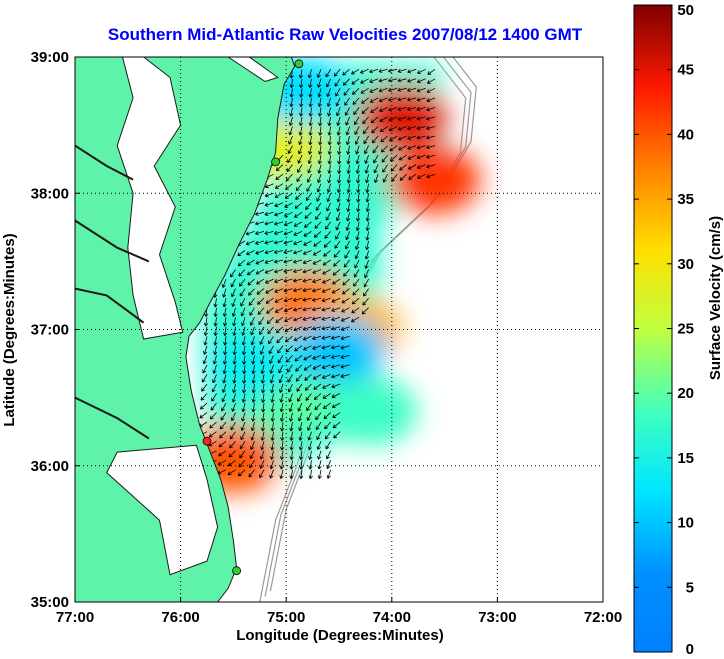  What do you see at coordinates (685, 134) in the screenshot?
I see `colorbar-tick-label: 40` at bounding box center [685, 134].